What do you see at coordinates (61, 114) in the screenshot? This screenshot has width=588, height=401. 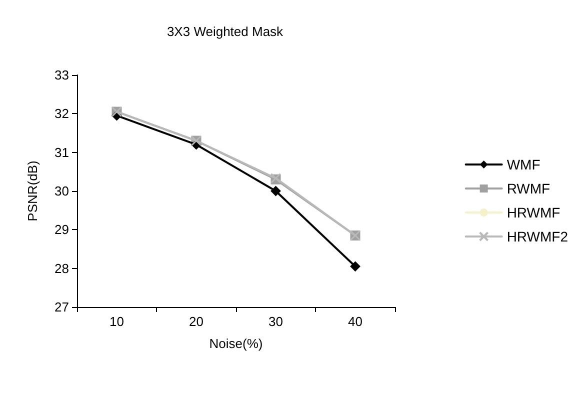 I see `y-tick-label: 32` at bounding box center [61, 114].